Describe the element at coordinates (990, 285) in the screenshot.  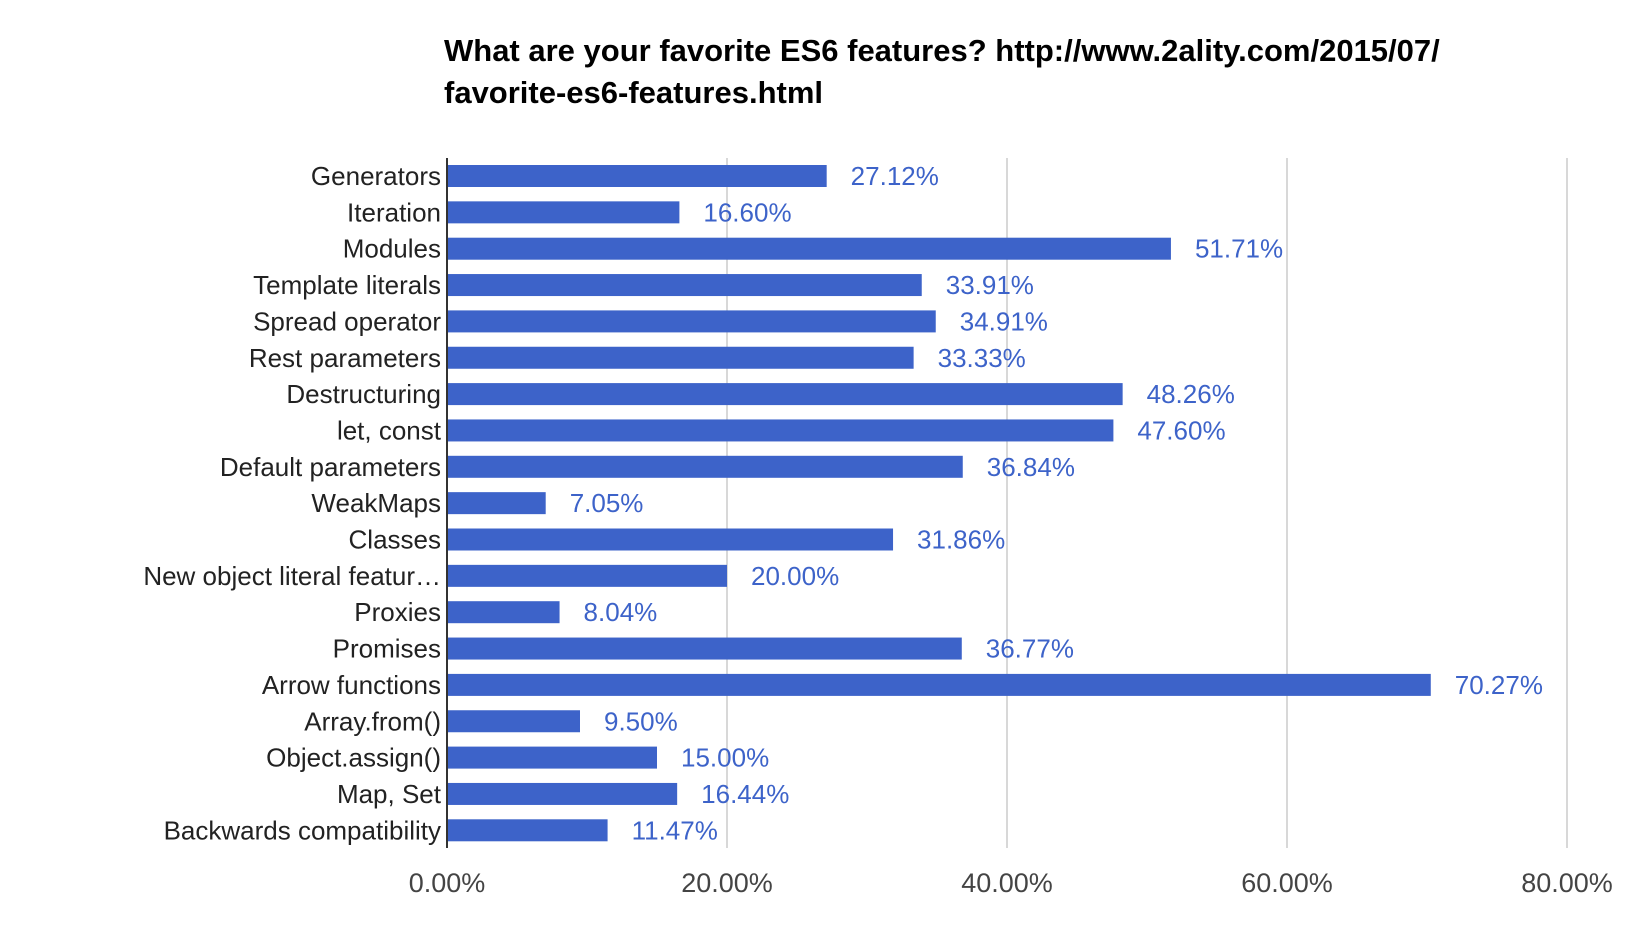
I see `data-label: 33.91%` at that location.